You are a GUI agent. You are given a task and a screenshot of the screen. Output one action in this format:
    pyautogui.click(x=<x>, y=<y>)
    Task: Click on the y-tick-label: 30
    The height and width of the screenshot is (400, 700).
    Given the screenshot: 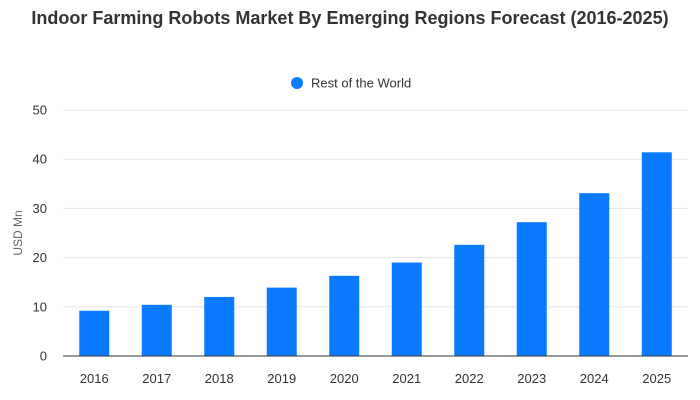 What is the action you would take?
    pyautogui.click(x=40, y=208)
    